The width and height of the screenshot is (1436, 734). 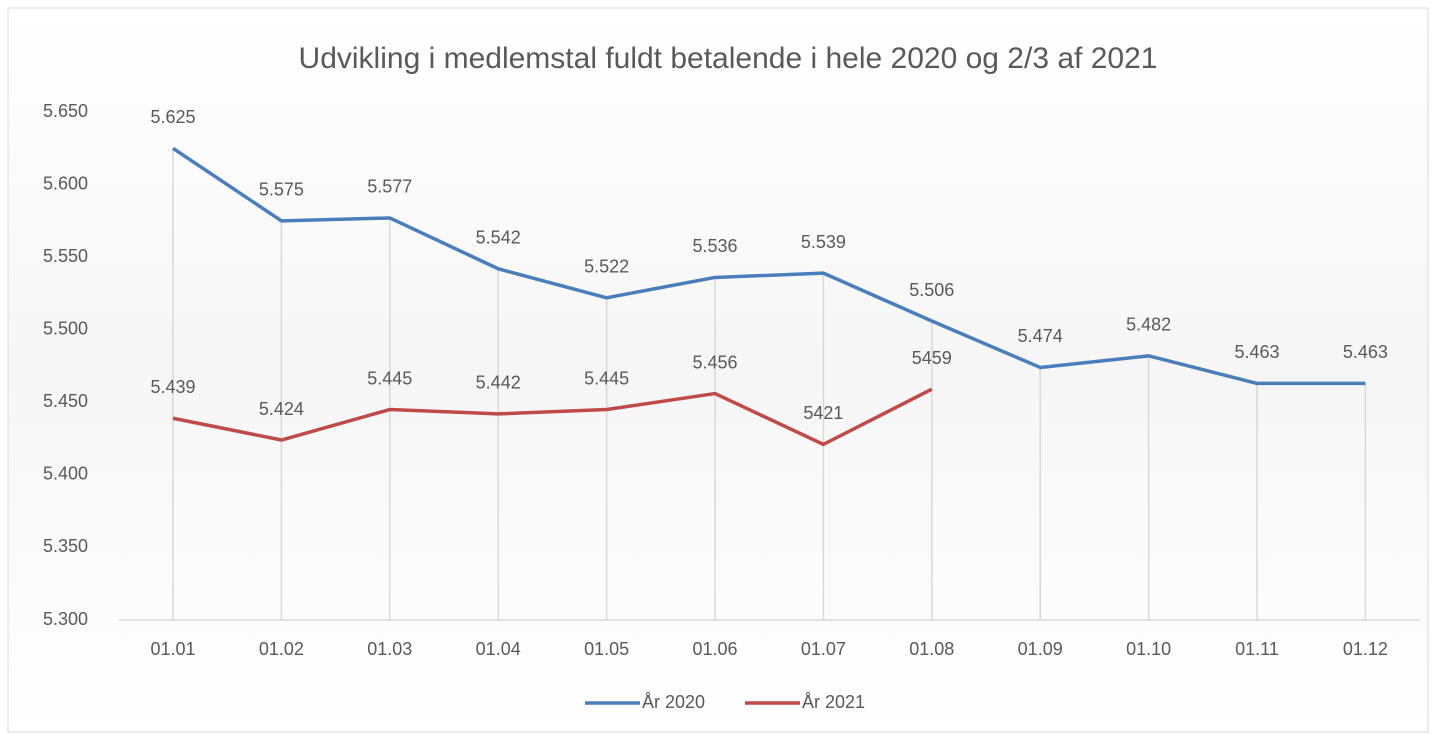 What do you see at coordinates (1040, 649) in the screenshot?
I see `x-tick-label: 01.09` at bounding box center [1040, 649].